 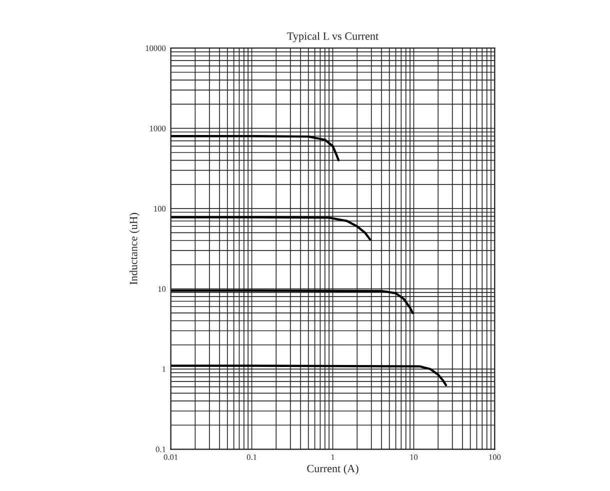 What do you see at coordinates (164, 369) in the screenshot?
I see `y-tick-label: 1` at bounding box center [164, 369].